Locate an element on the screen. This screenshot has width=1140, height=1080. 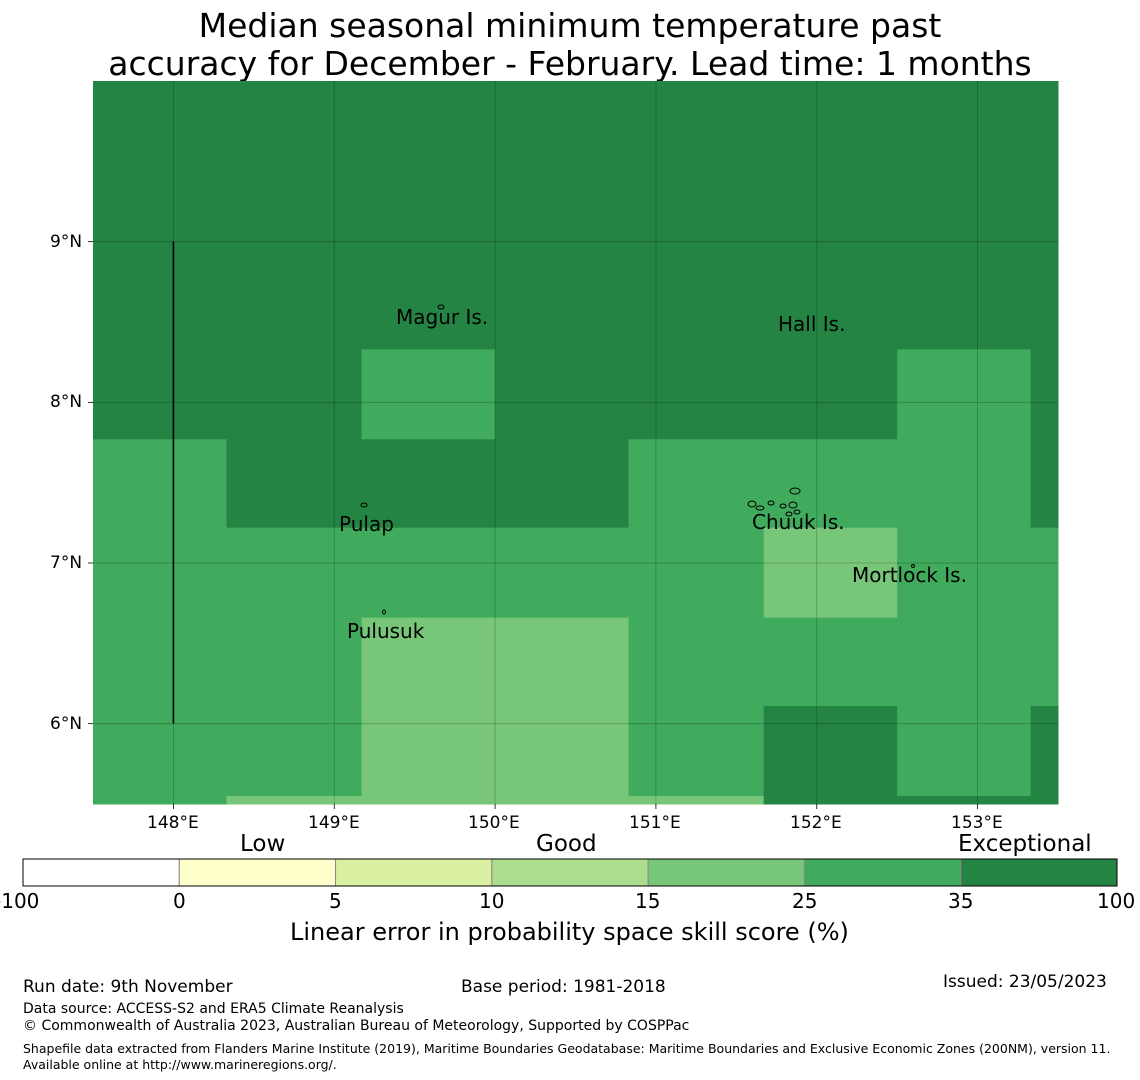
lat-label-7n: 7°N is located at coordinates (66, 563).